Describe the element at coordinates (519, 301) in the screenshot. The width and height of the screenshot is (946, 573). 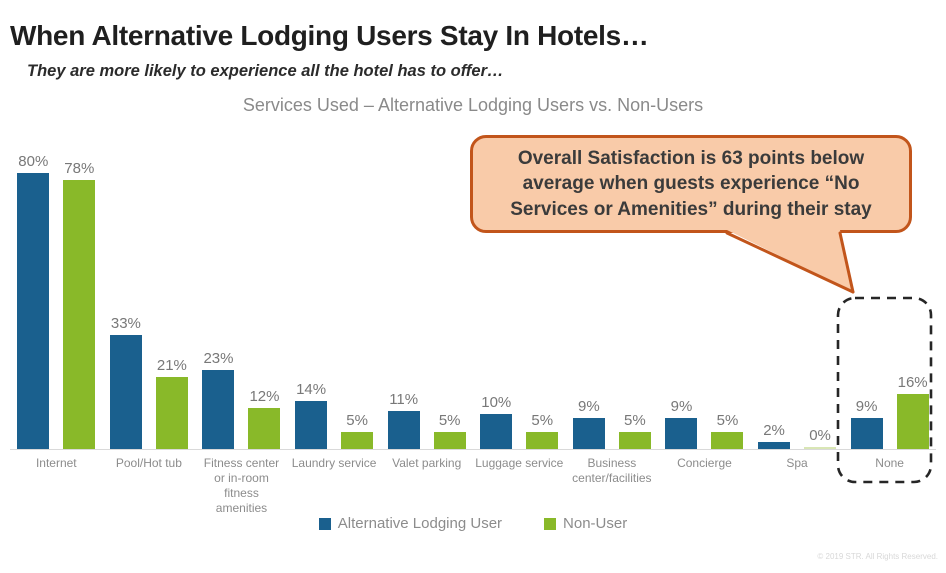
I see `bar-group-luggage-service: 10% 5%` at that location.